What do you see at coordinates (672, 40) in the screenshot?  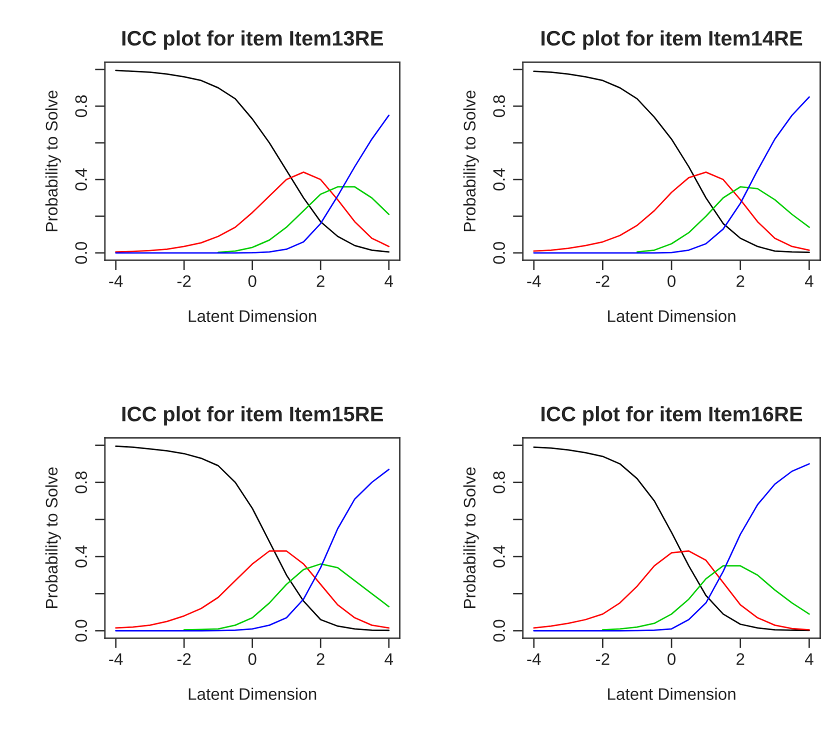 I see `chart-title: ICC plot for item Item14RE` at bounding box center [672, 40].